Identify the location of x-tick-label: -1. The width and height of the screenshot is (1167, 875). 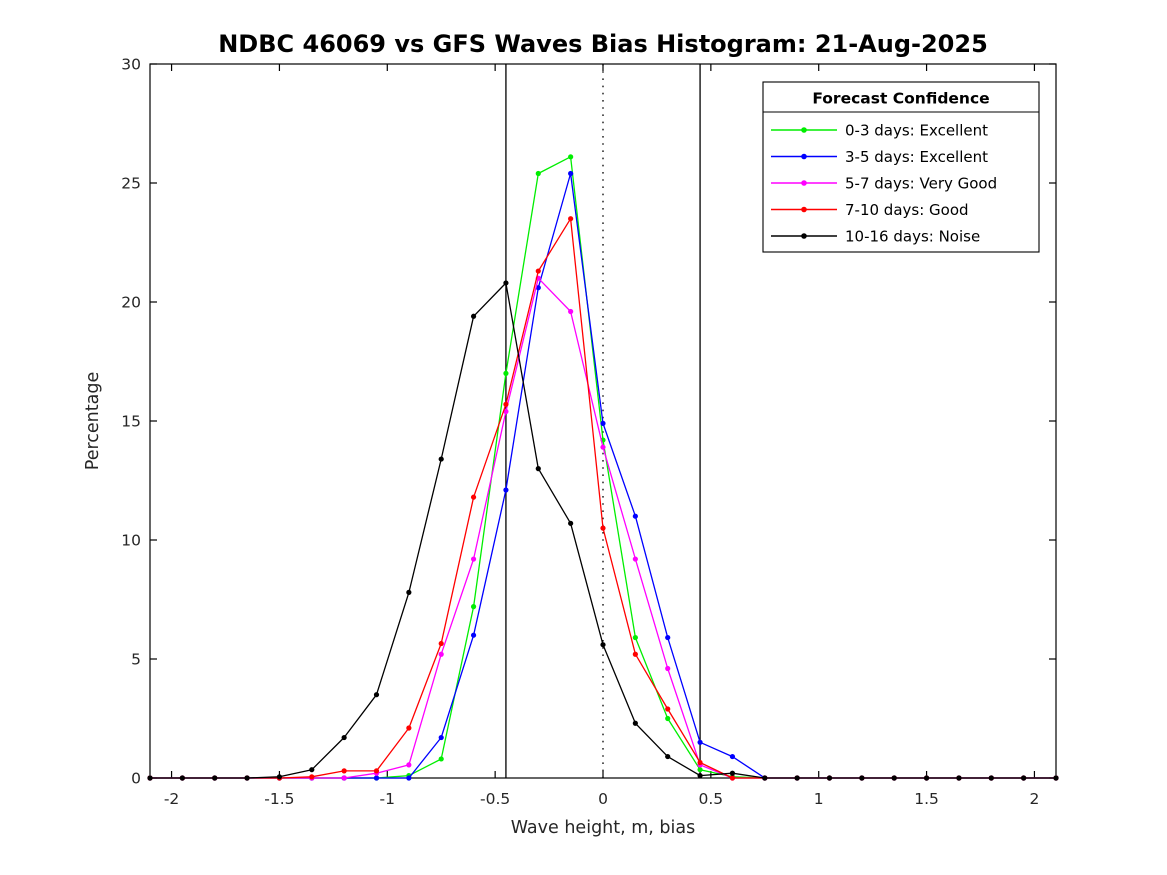
(387, 799).